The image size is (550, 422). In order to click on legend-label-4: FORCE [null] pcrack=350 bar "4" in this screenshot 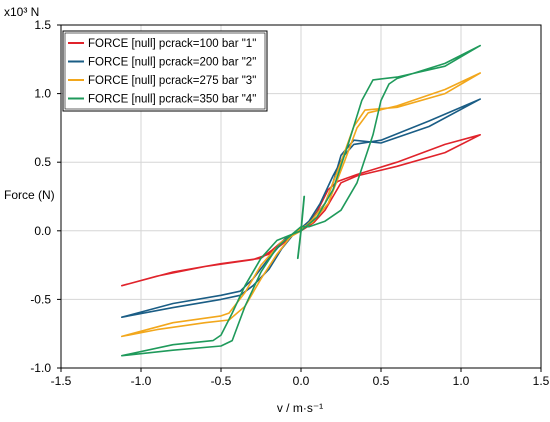, I will do `click(172, 100)`.